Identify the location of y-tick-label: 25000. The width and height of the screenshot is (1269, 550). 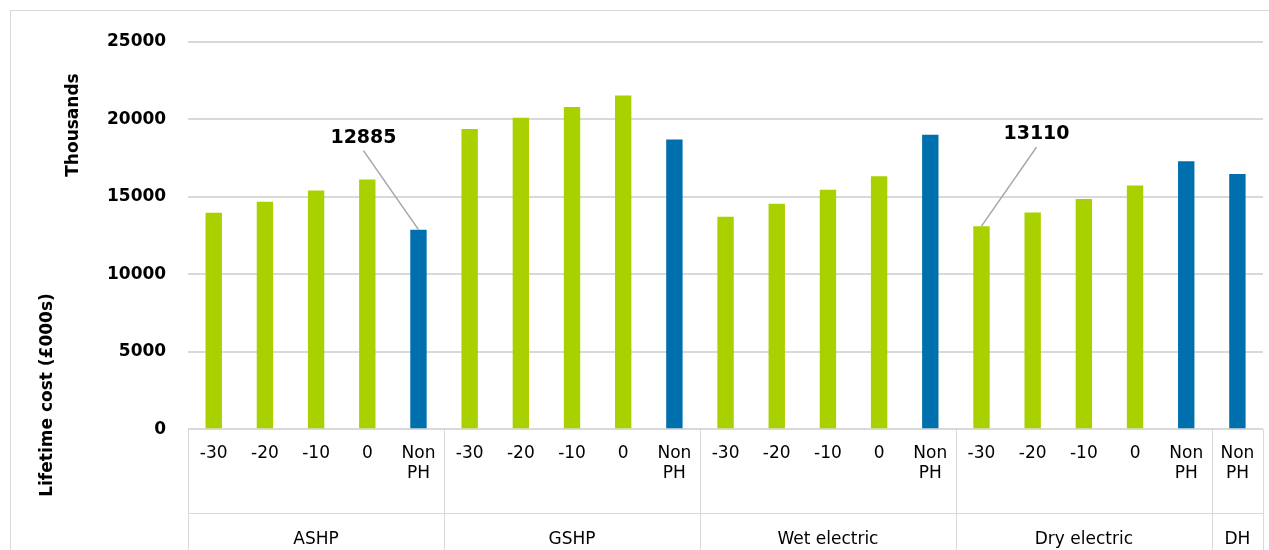
(136, 40).